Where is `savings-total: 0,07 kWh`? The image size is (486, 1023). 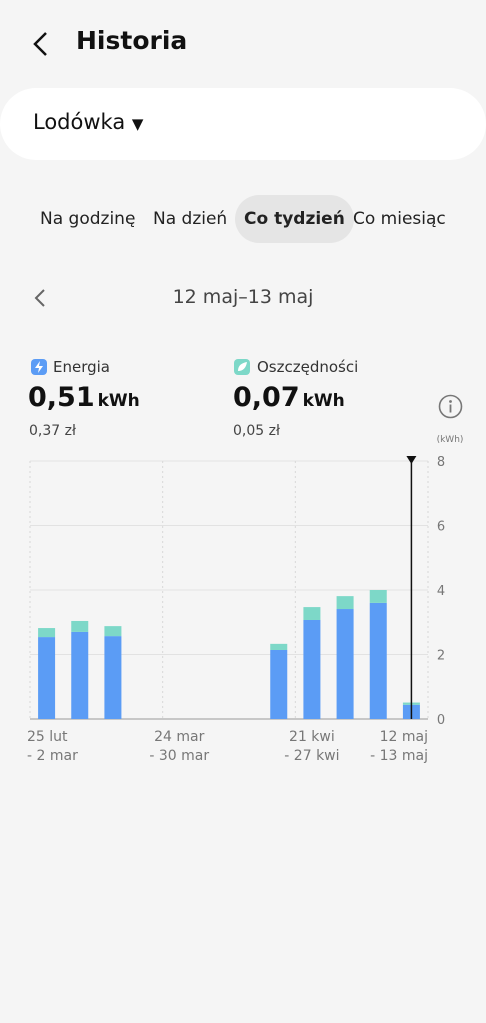
savings-total: 0,07 kWh is located at coordinates (289, 397).